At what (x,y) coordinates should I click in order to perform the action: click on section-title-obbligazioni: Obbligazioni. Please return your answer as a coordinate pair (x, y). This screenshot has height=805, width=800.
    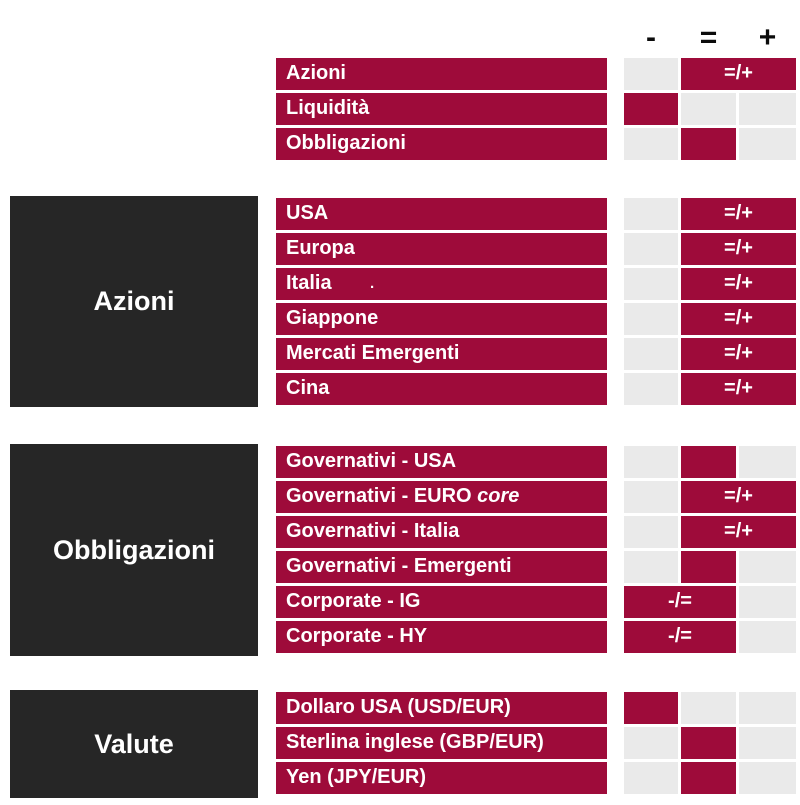
    Looking at the image, I should click on (134, 550).